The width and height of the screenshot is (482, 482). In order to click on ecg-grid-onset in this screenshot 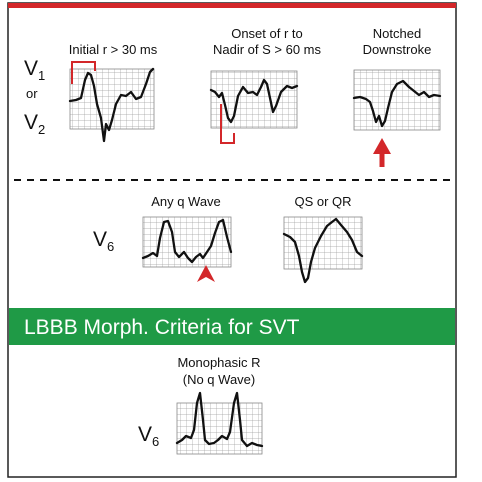, I will do `click(254, 99)`.